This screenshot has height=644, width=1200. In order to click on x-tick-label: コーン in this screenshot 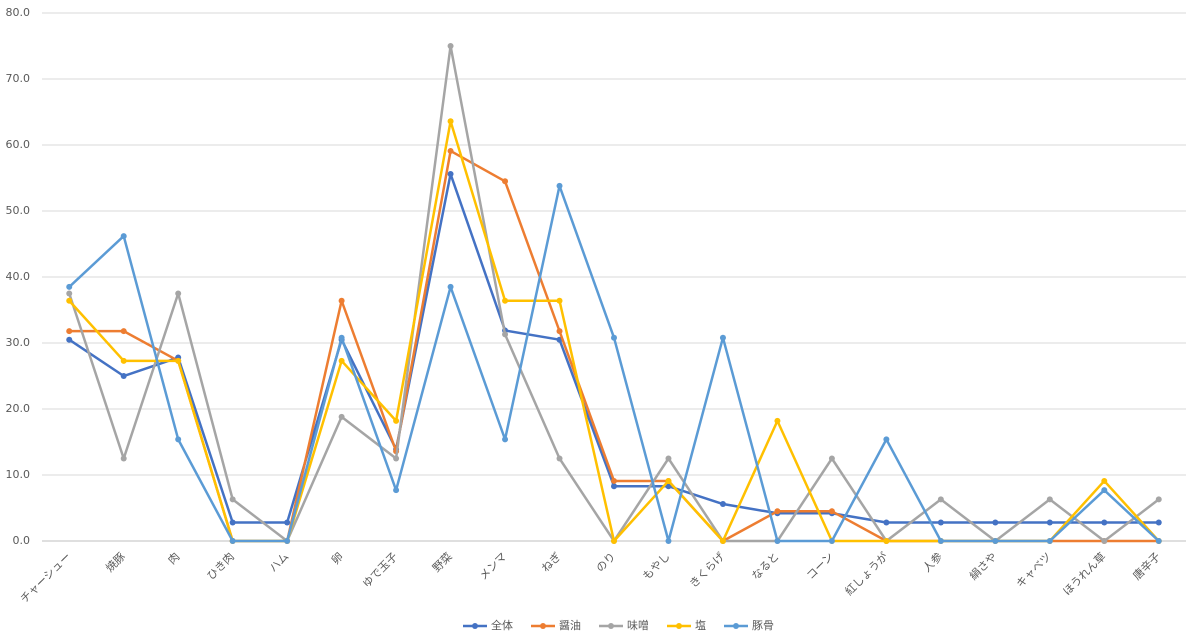, I will do `click(820, 566)`.